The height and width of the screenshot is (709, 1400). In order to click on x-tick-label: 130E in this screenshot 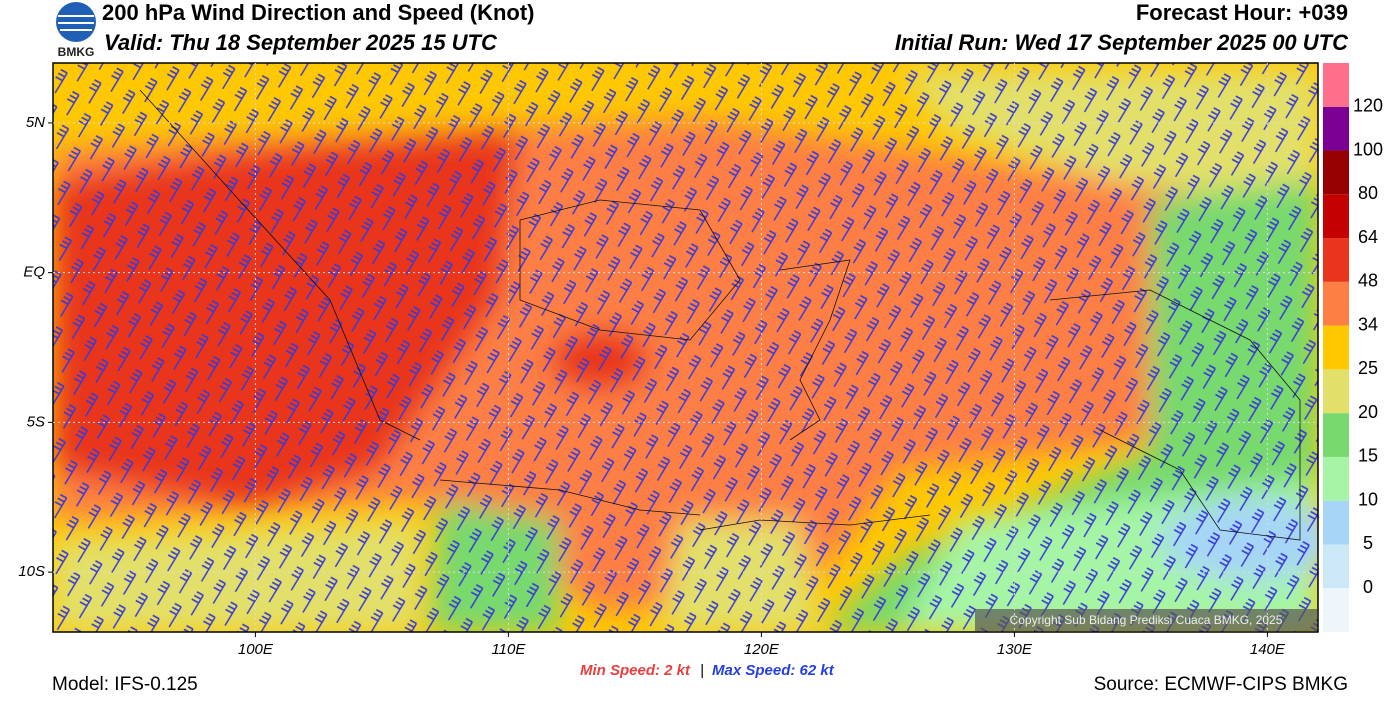, I will do `click(1015, 649)`.